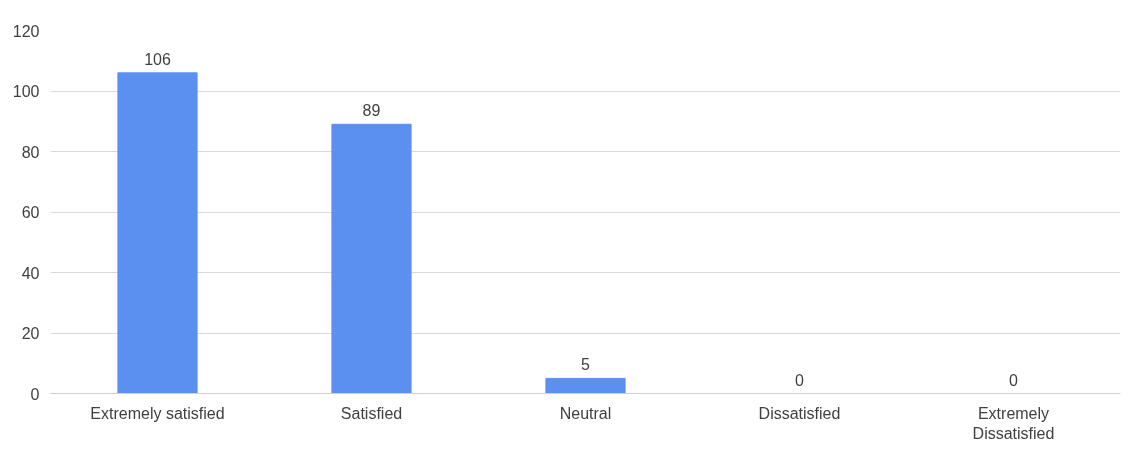 Image resolution: width=1148 pixels, height=452 pixels. I want to click on x-tick-label: Satisfied, so click(371, 413).